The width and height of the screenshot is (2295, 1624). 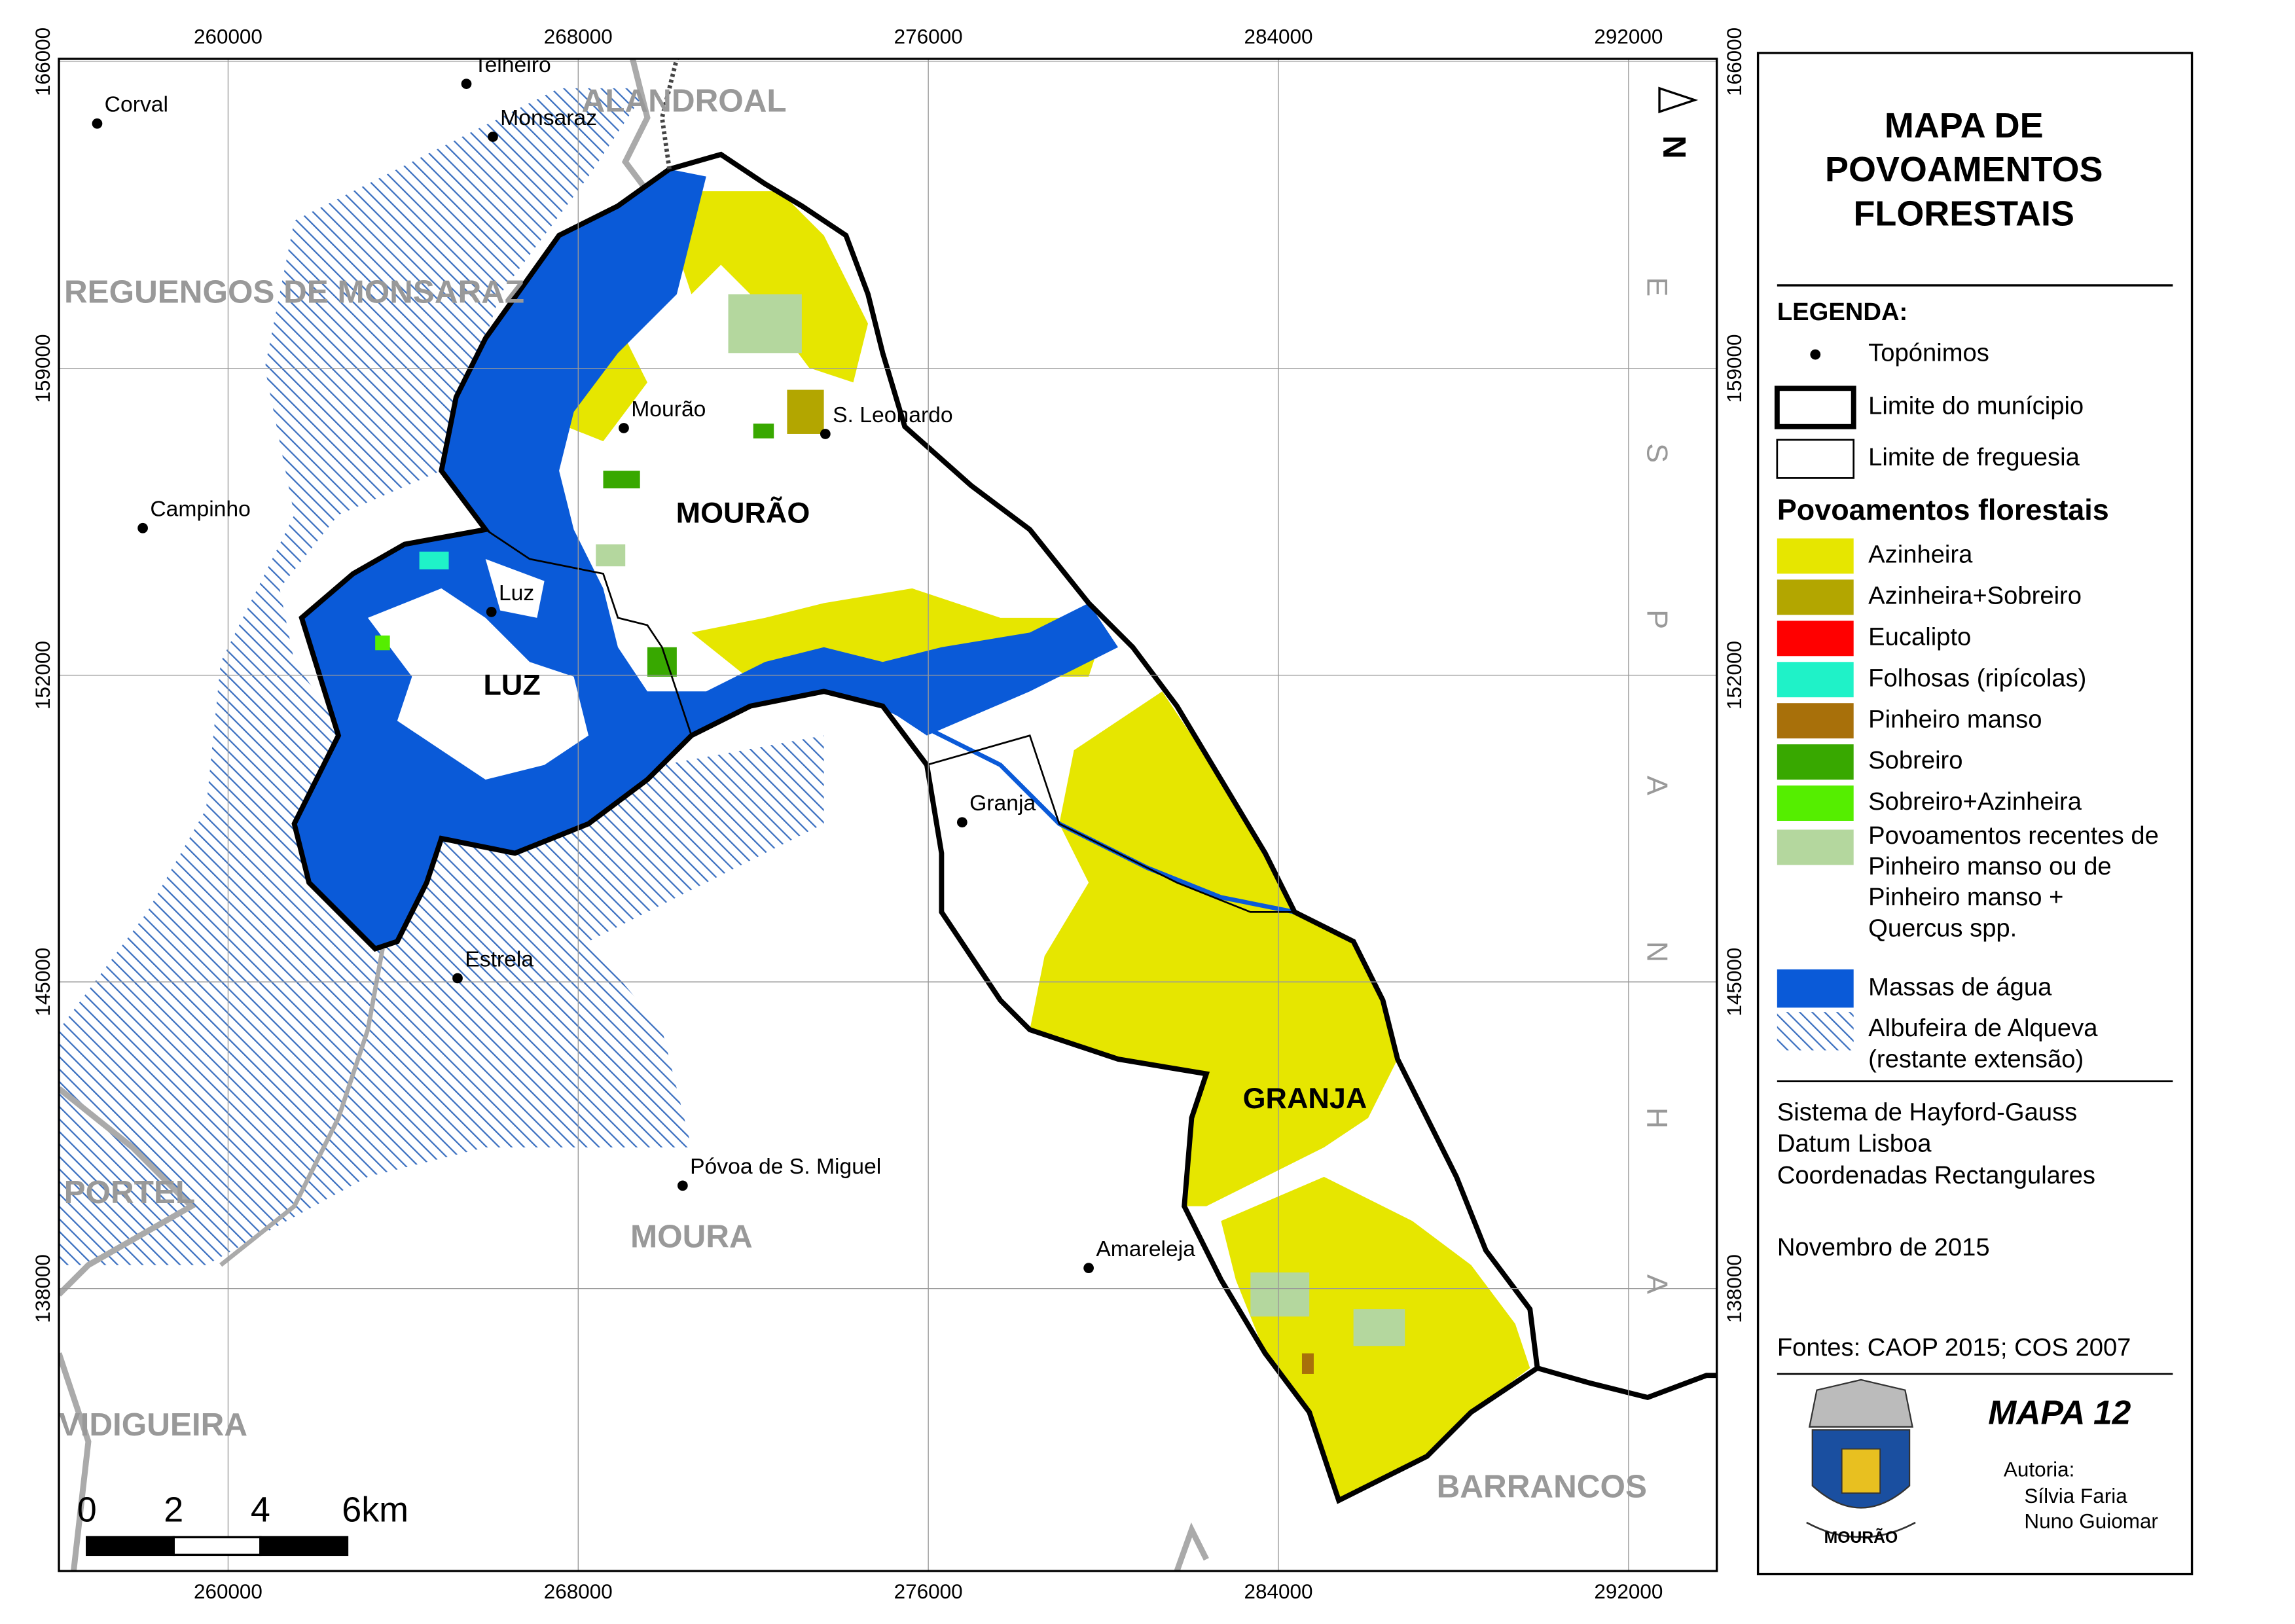 What do you see at coordinates (512, 684) in the screenshot?
I see `parish-label: LUZ` at bounding box center [512, 684].